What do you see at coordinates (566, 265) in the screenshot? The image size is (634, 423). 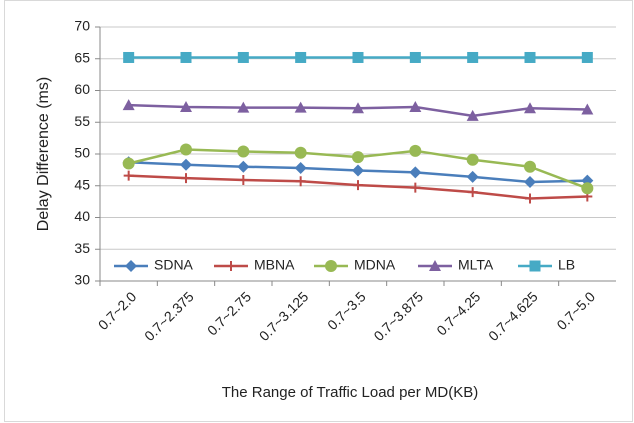 I see `legend-label: LB` at bounding box center [566, 265].